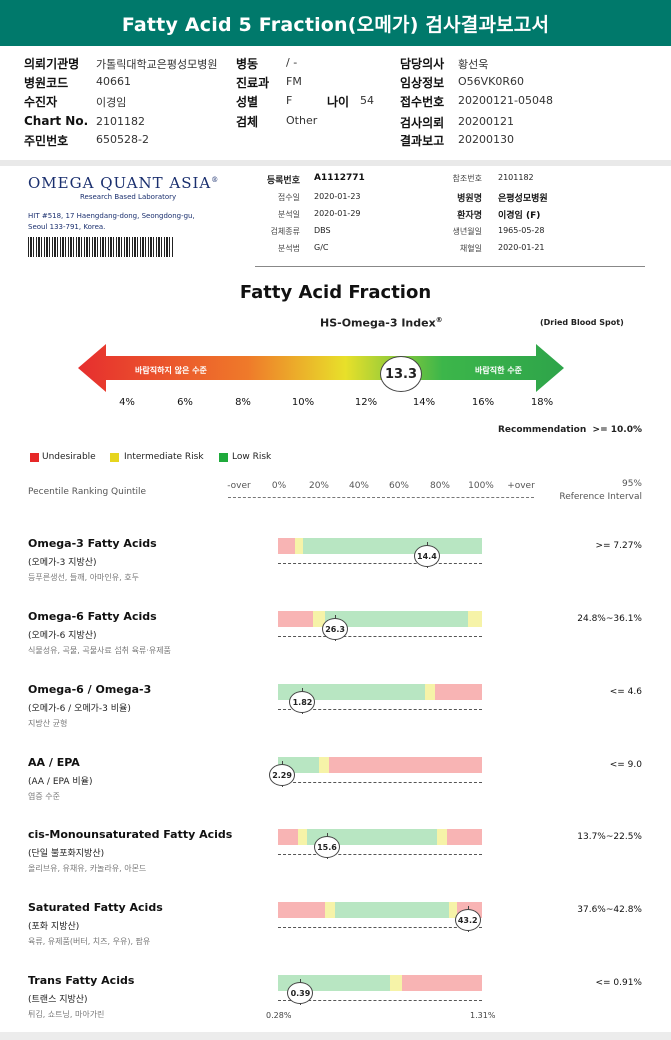  I want to click on index-label: HS-Omega-3 Index®, so click(381, 323).